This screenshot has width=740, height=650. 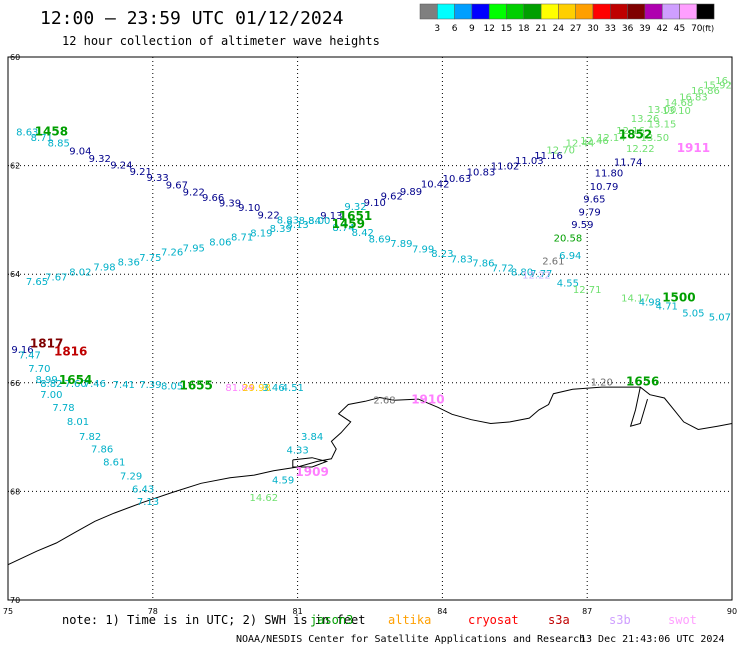 I want to click on wave-height-label: 12.16, so click(x=630, y=131).